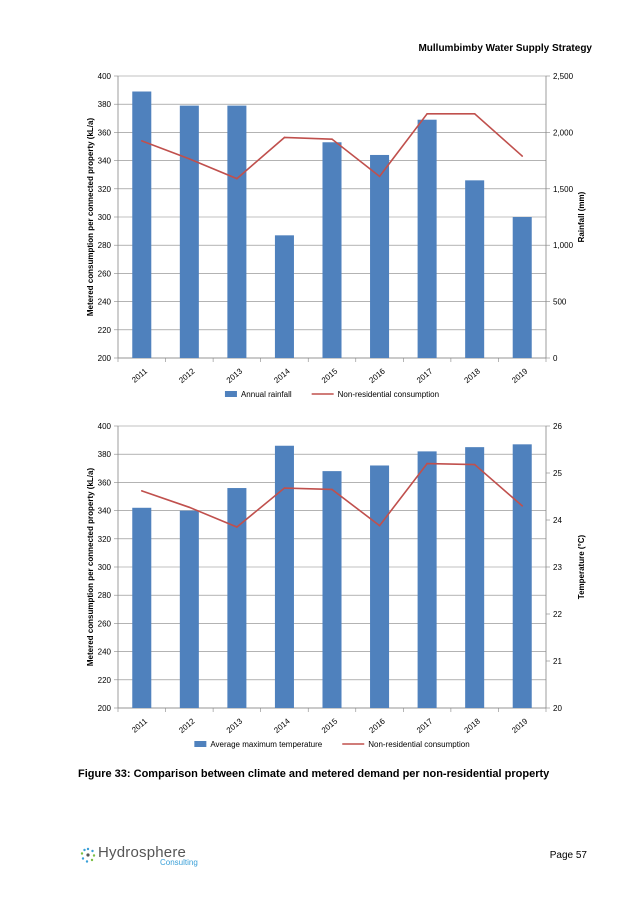 The image size is (637, 902). What do you see at coordinates (266, 394) in the screenshot?
I see `legend-label-bars: Annual rainfall` at bounding box center [266, 394].